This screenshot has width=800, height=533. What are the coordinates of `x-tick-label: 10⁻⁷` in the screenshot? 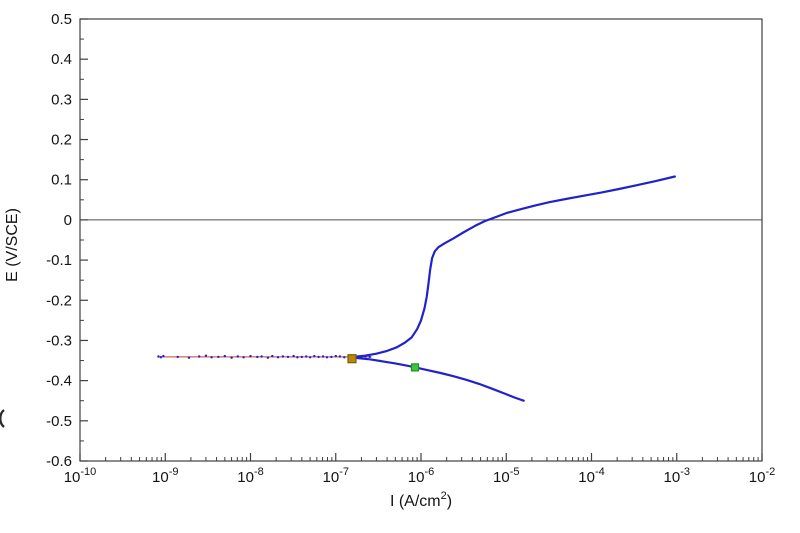 It's located at (336, 476).